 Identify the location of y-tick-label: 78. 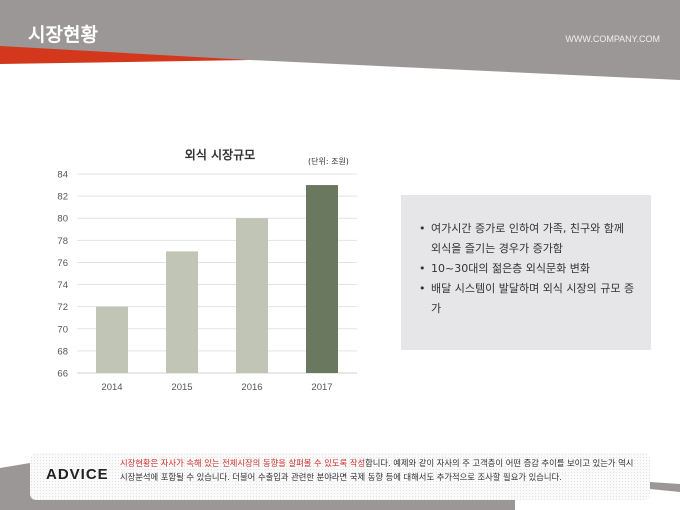
(62, 241).